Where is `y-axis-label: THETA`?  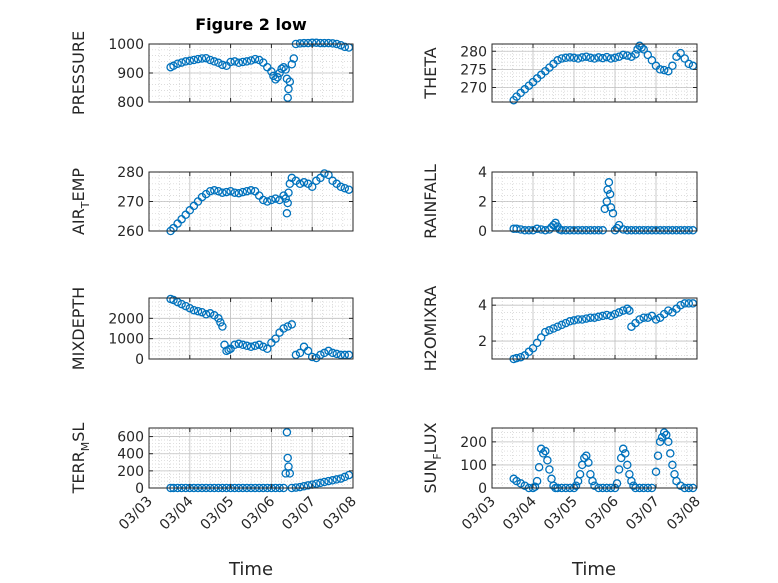 y-axis-label: THETA is located at coordinates (430, 73).